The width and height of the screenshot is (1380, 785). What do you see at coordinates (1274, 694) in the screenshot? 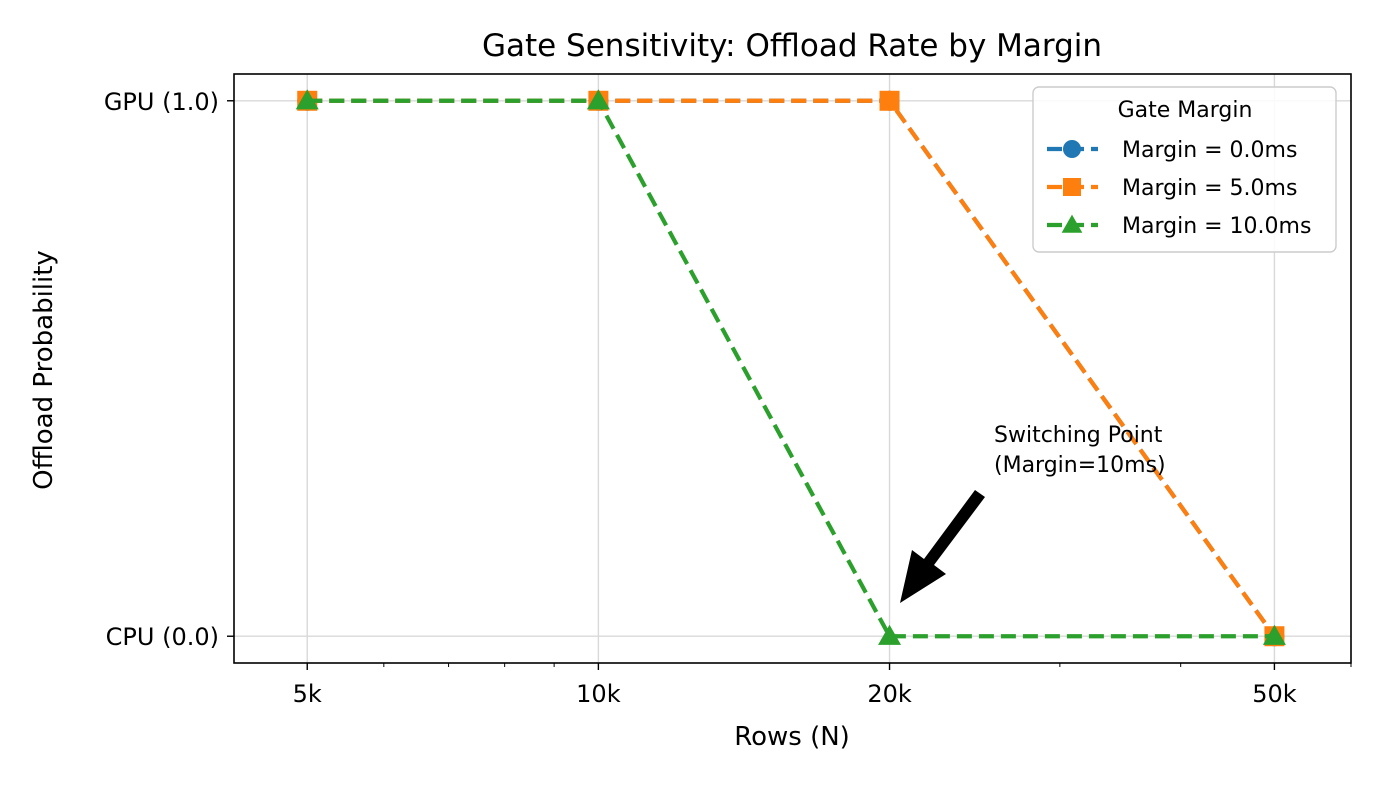
I see `x-tick-label: 50k` at bounding box center [1274, 694].